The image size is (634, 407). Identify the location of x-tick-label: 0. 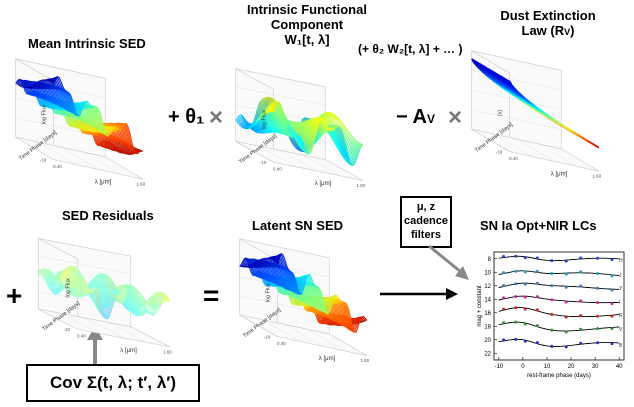
(523, 367).